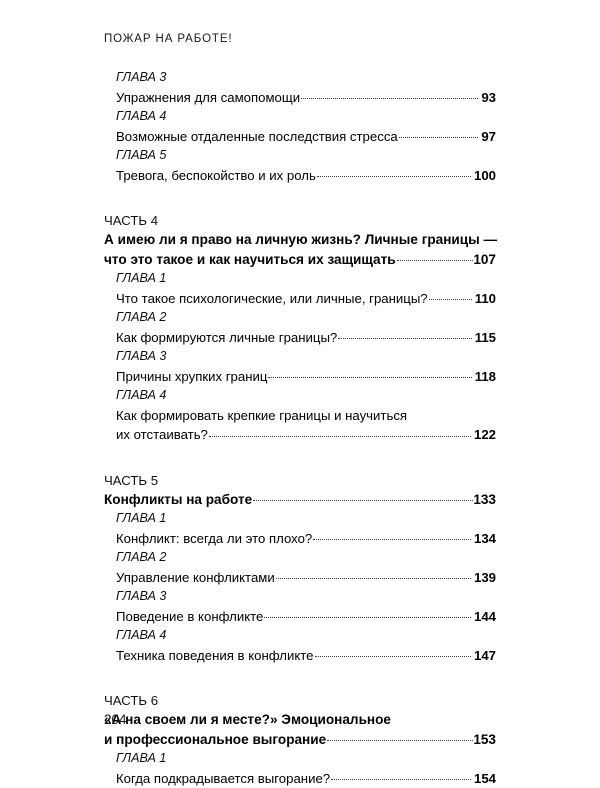 The width and height of the screenshot is (600, 788). What do you see at coordinates (485, 578) in the screenshot?
I see `chapter-page-number: 139` at bounding box center [485, 578].